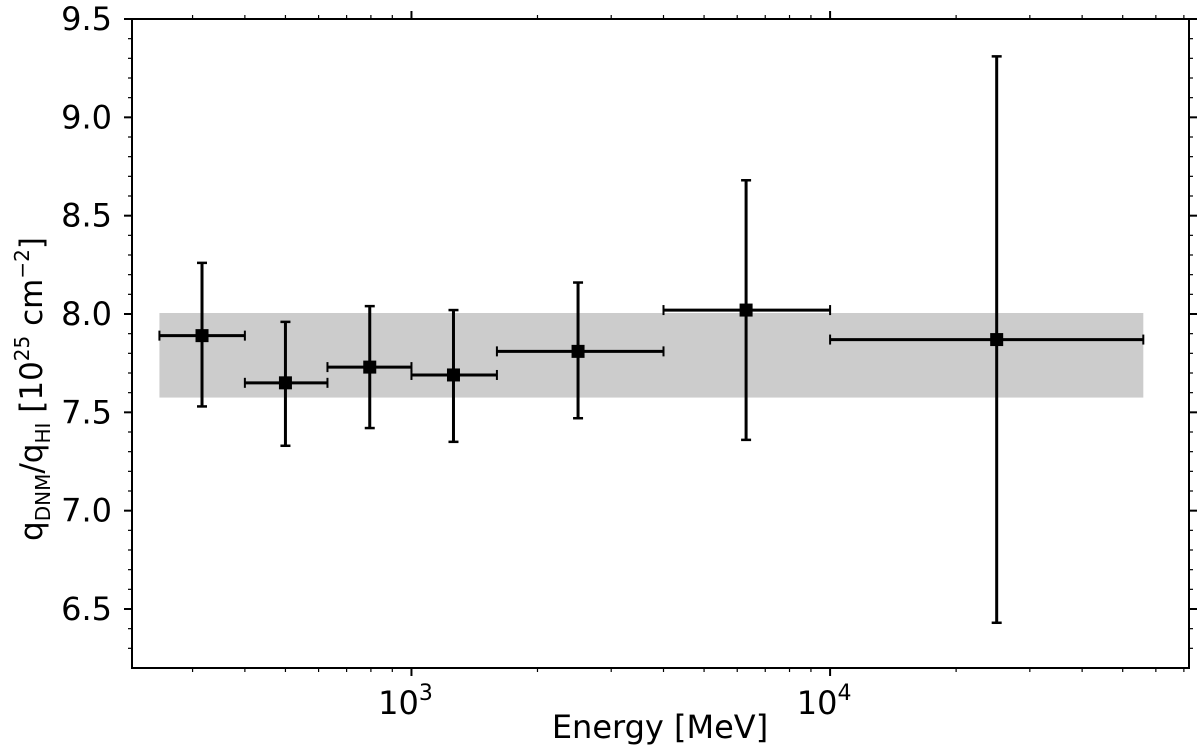  I want to click on x-tick-label-exponent: 4, so click(844, 693).